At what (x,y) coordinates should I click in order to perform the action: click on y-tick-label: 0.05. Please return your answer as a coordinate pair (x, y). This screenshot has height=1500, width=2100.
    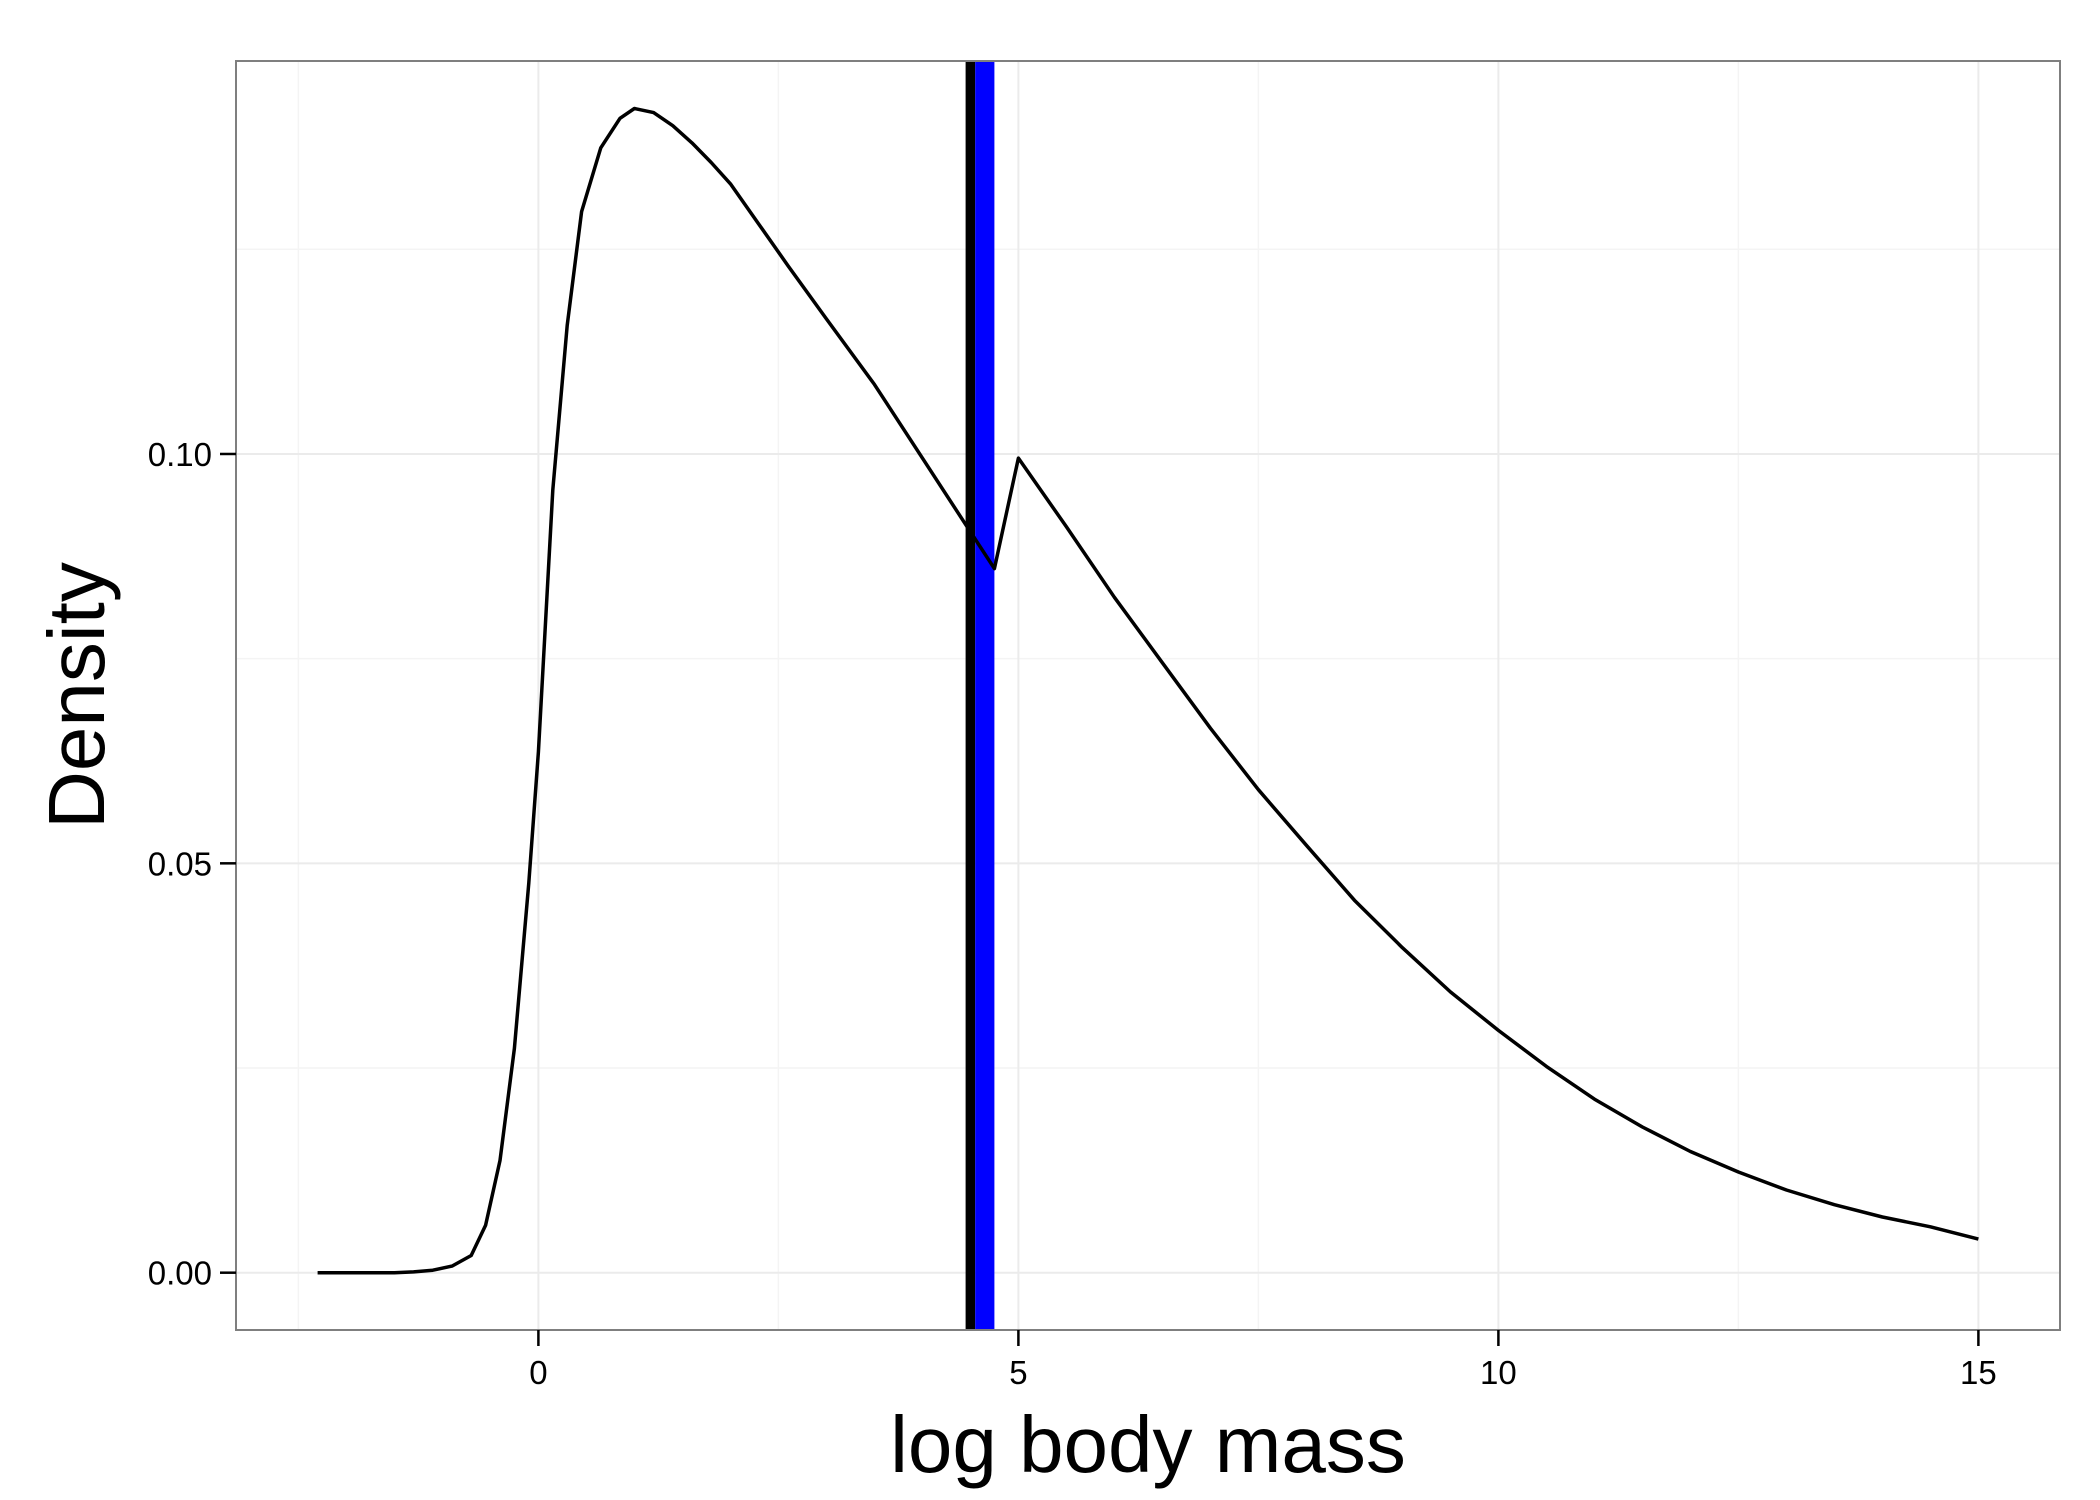
    Looking at the image, I should click on (180, 863).